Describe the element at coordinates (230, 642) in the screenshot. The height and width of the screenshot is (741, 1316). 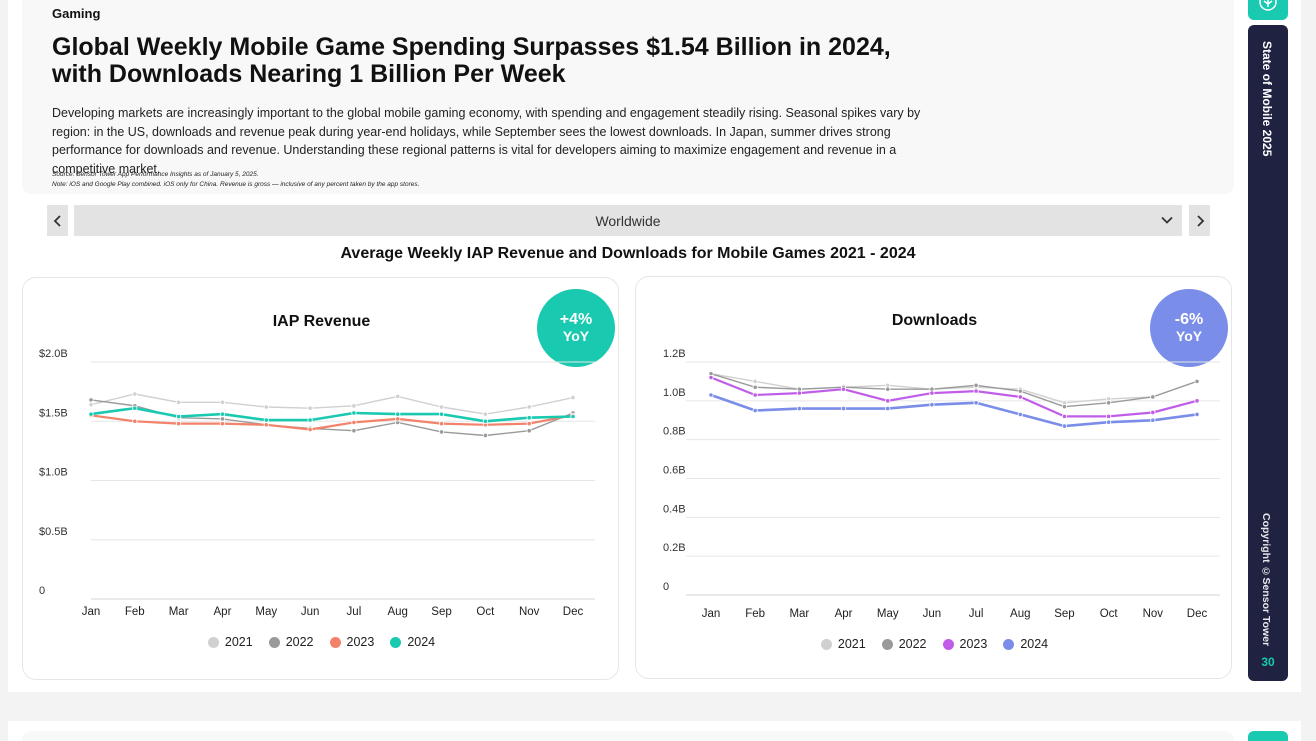
I see `legend-item-2021: 2021` at that location.